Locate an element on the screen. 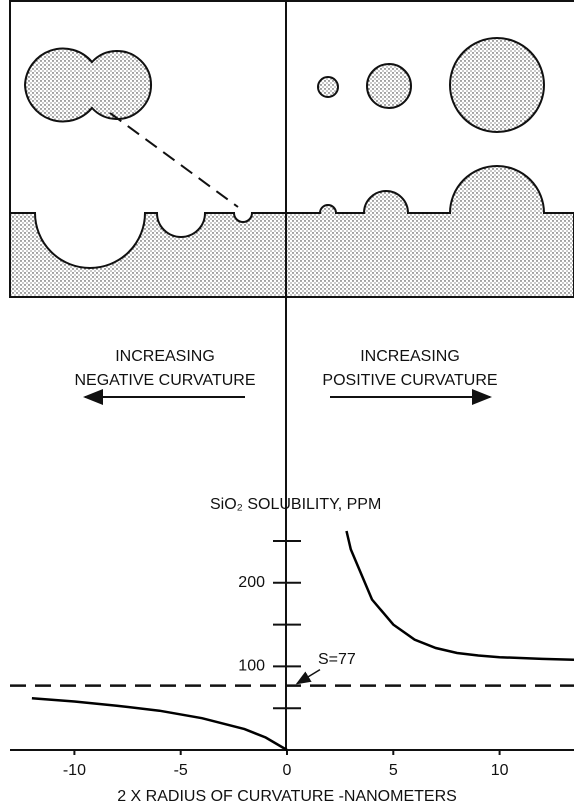  annotation: NEGATIVE CURVATURE is located at coordinates (164, 380).